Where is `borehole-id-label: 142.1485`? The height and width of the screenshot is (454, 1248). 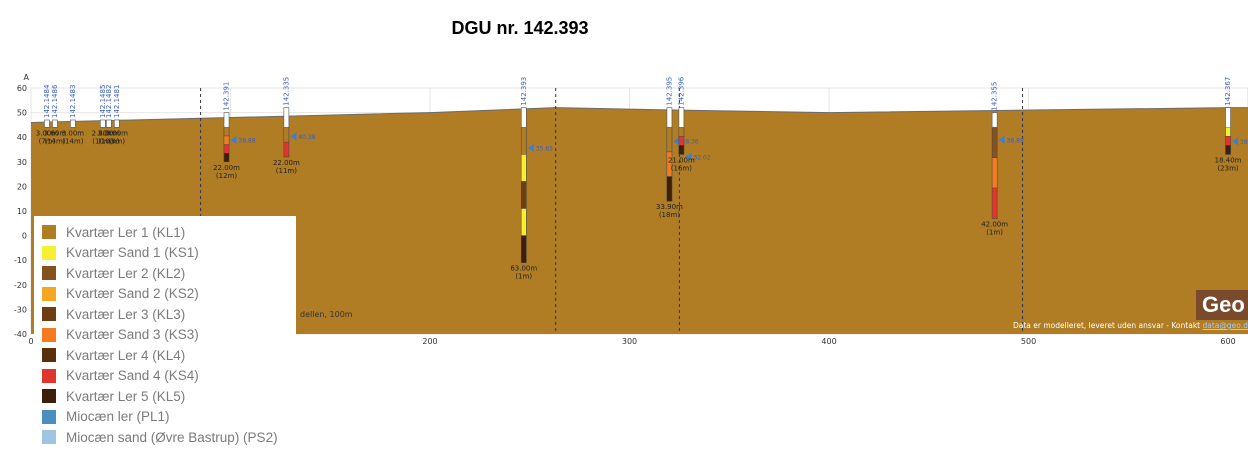 borehole-id-label: 142.1485 is located at coordinates (103, 101).